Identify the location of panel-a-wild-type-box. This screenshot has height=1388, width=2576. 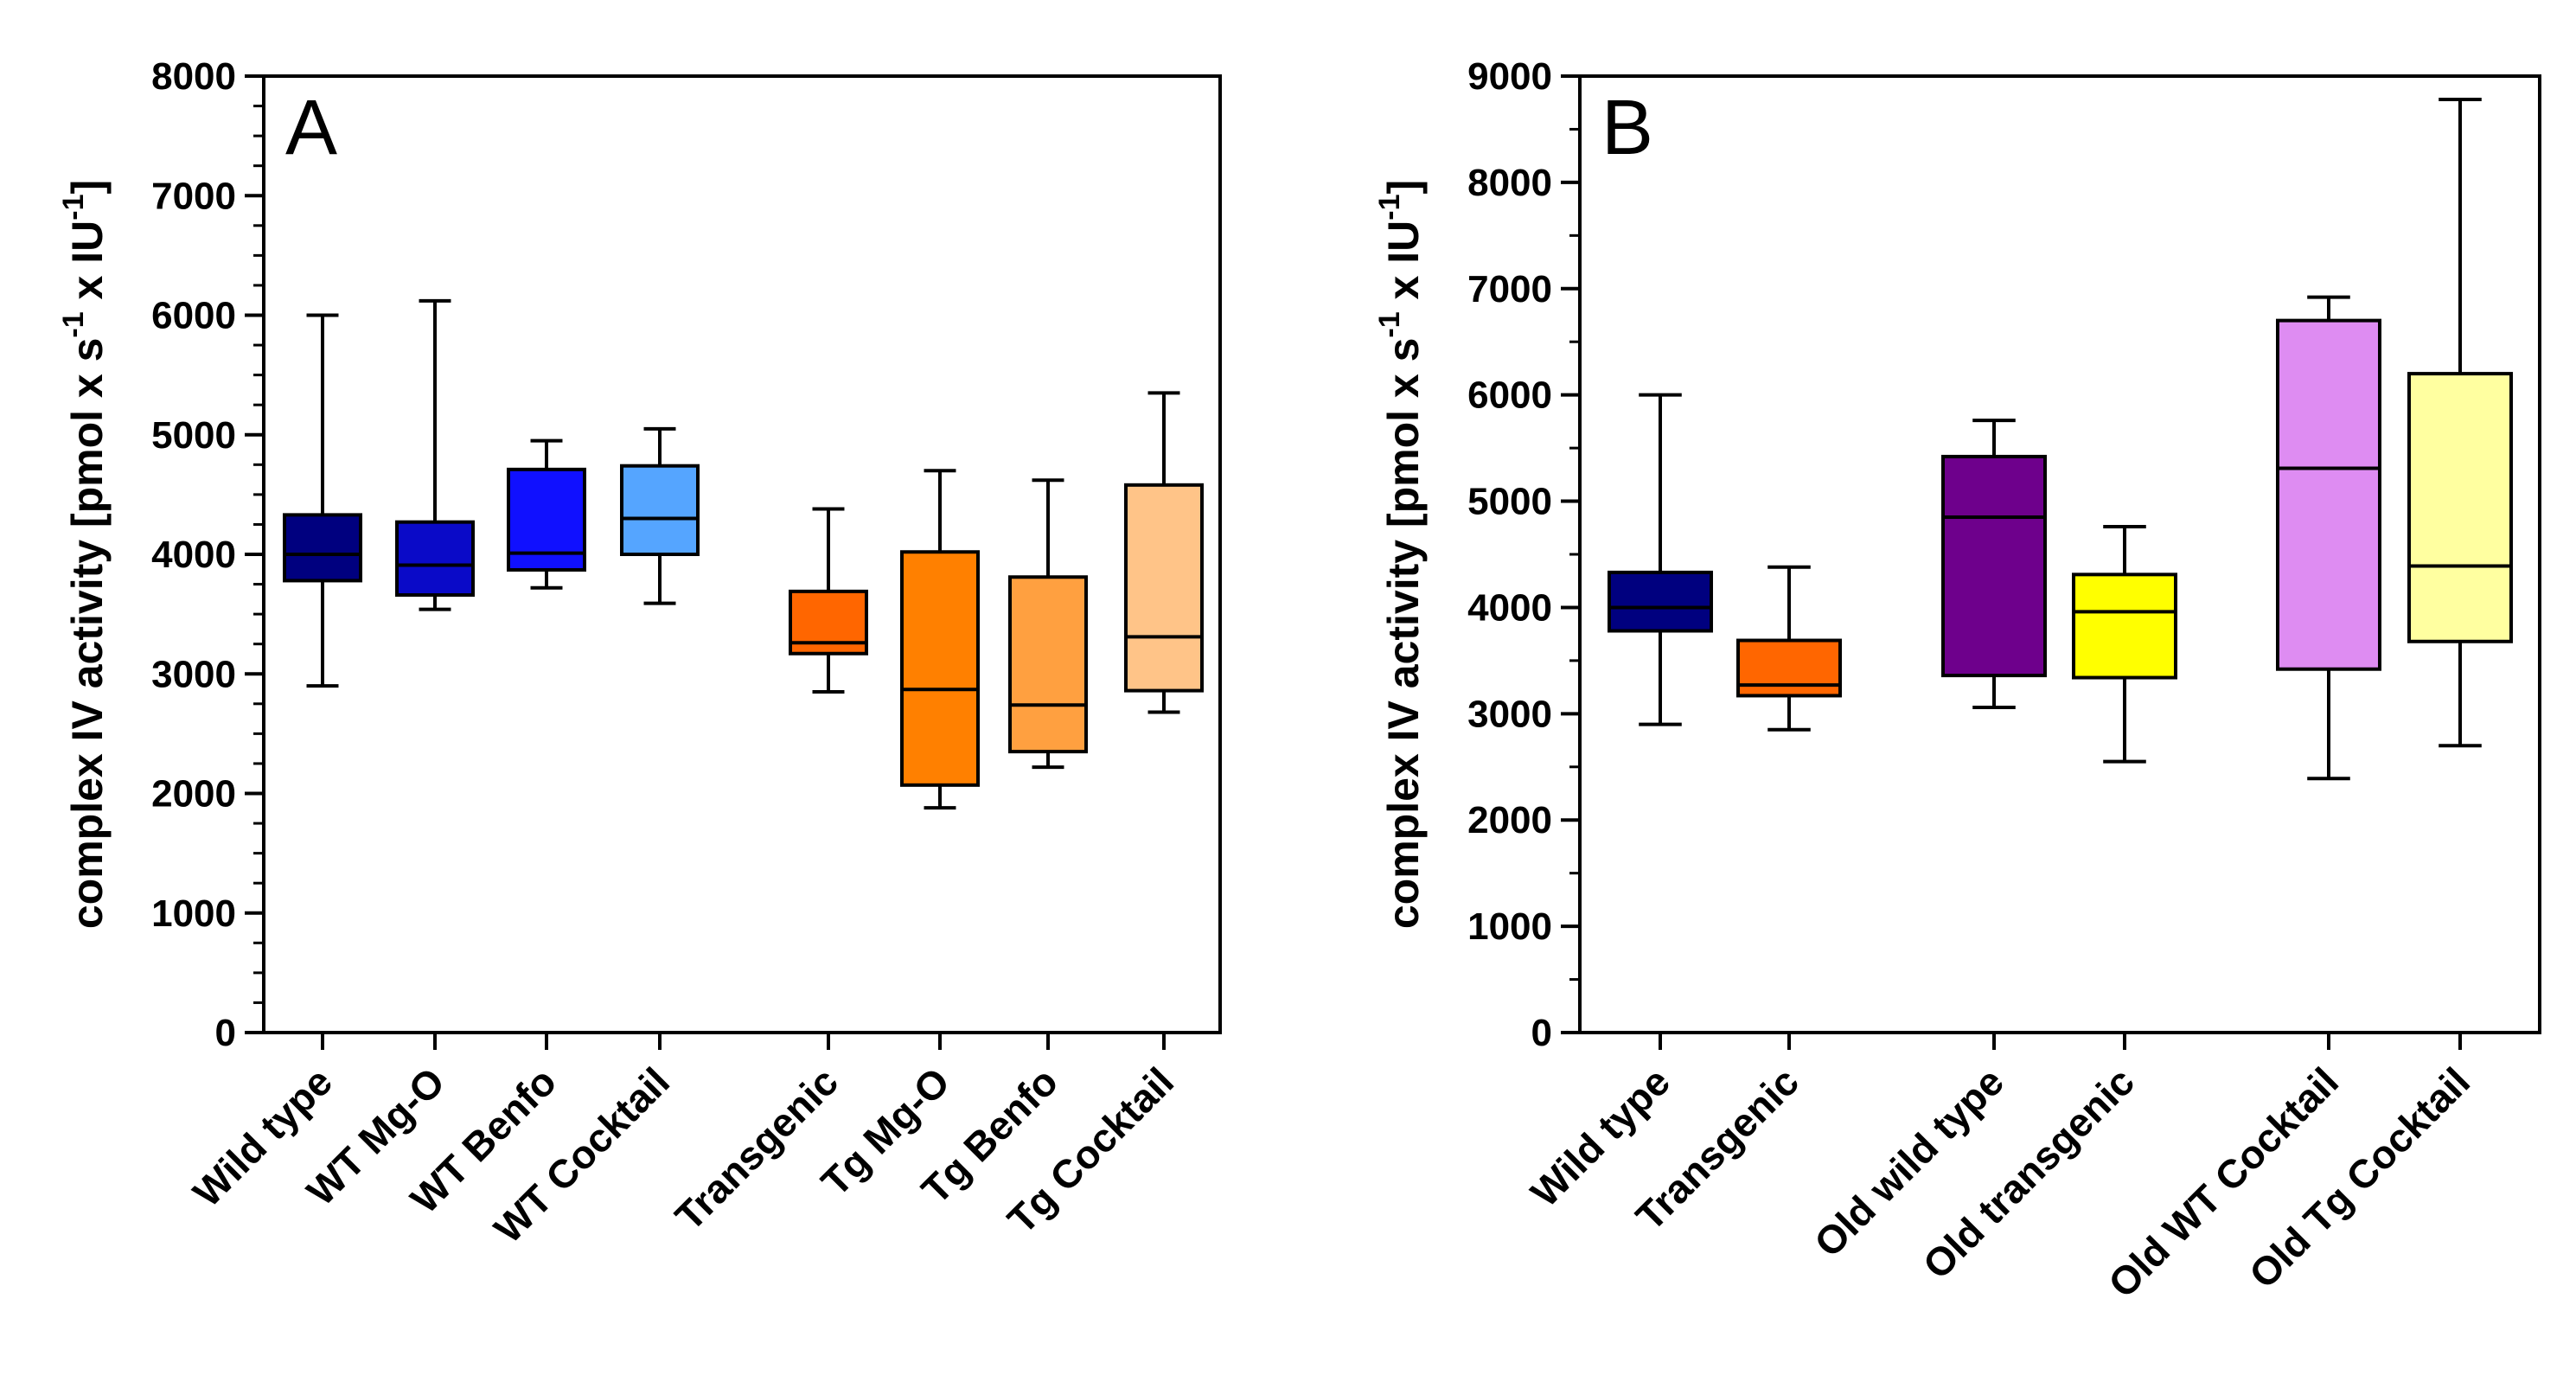
(322, 501).